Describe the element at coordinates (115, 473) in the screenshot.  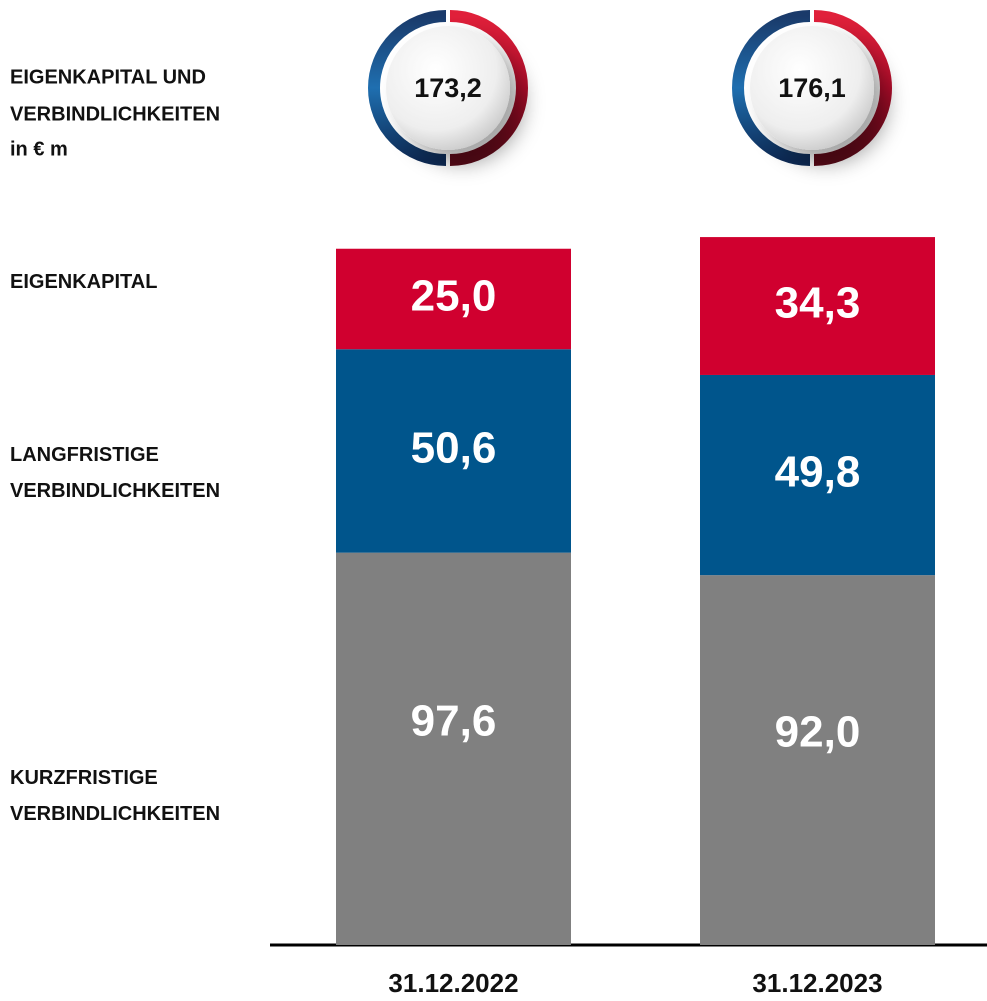
I see `series-label: LANGFRISTIGE VERBINDLICHKEITEN` at that location.